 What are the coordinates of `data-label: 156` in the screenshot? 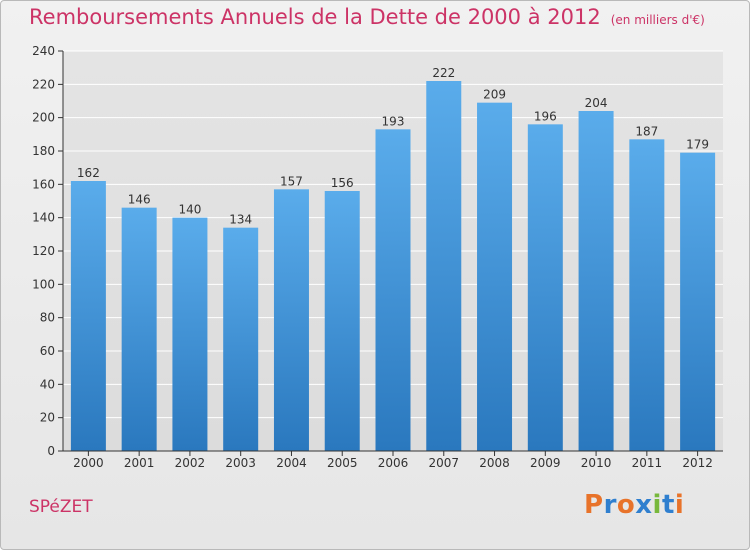 It's located at (342, 183).